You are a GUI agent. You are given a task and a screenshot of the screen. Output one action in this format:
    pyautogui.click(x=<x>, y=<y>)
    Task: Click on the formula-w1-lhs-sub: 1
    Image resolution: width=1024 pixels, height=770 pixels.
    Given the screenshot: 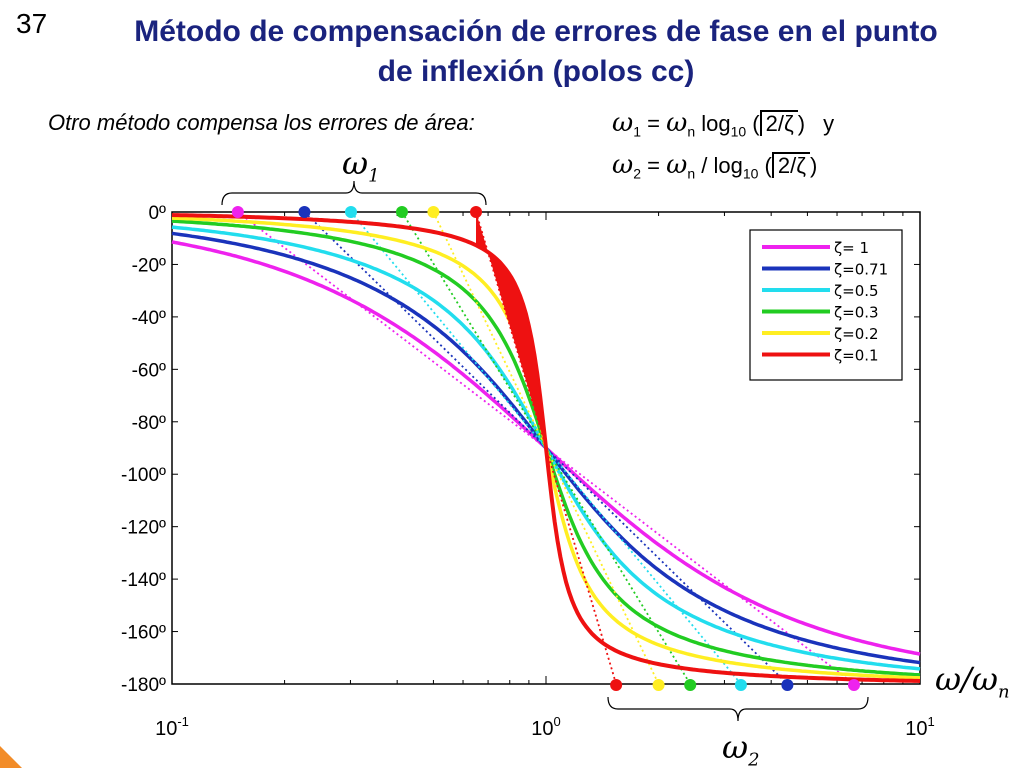 What is the action you would take?
    pyautogui.click(x=637, y=131)
    